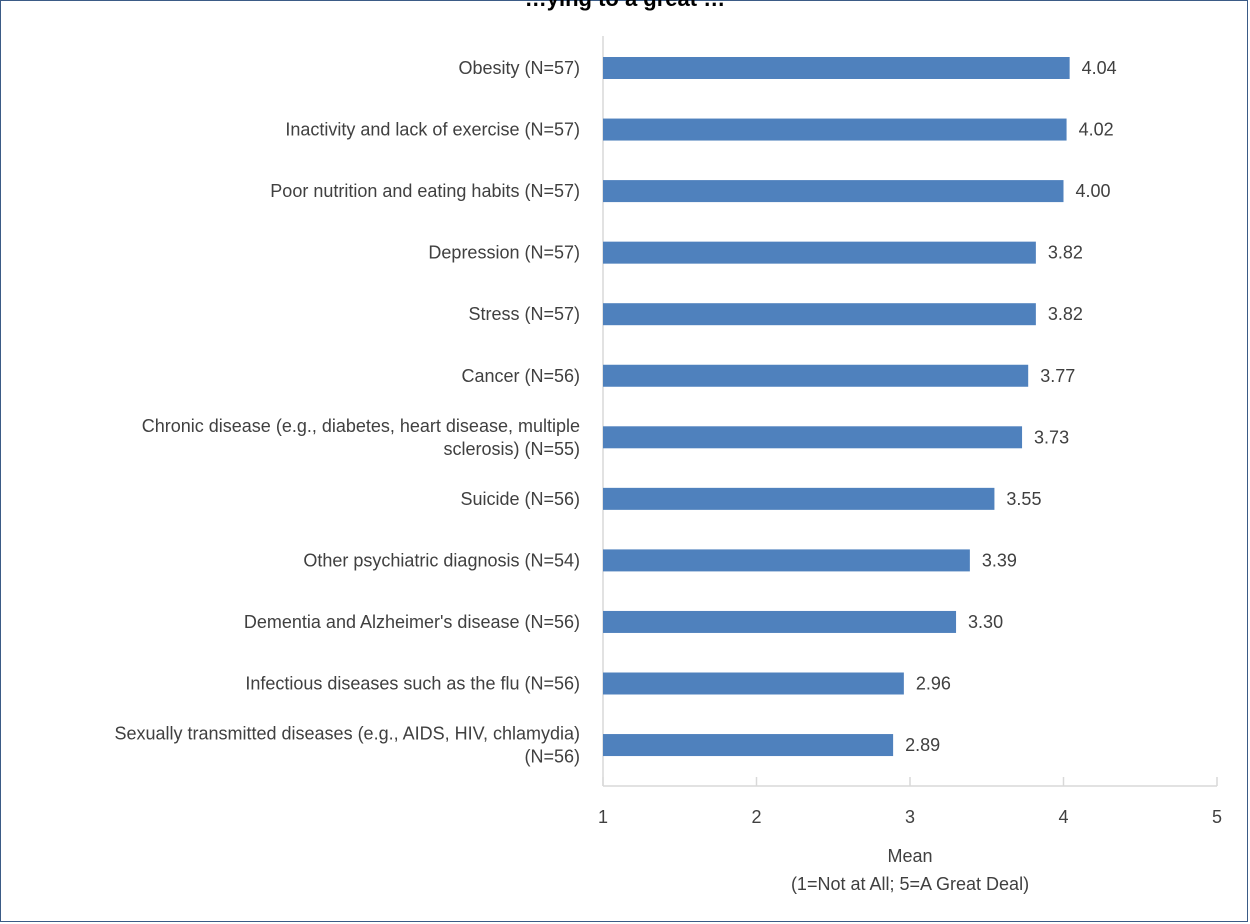  What do you see at coordinates (1063, 817) in the screenshot?
I see `x-tick-label: 4` at bounding box center [1063, 817].